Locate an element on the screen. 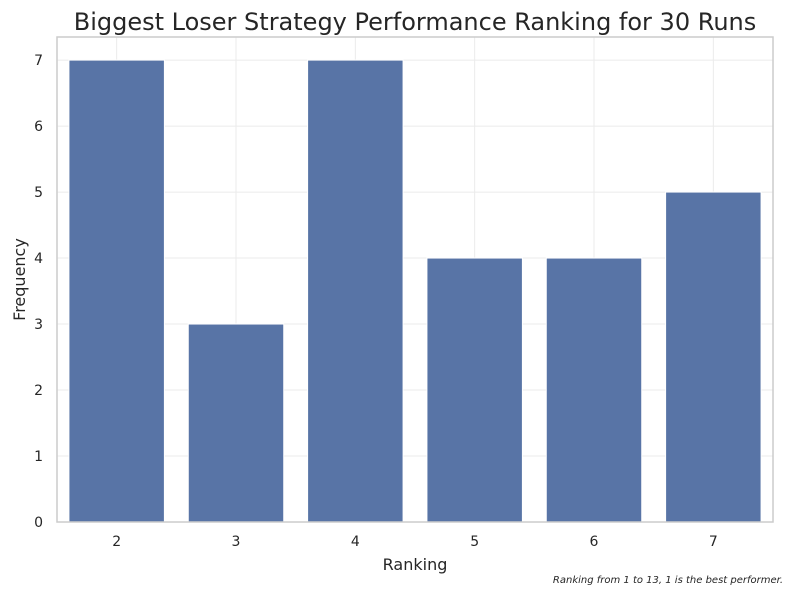 The image size is (794, 596). x-tick-label: 7 is located at coordinates (713, 542).